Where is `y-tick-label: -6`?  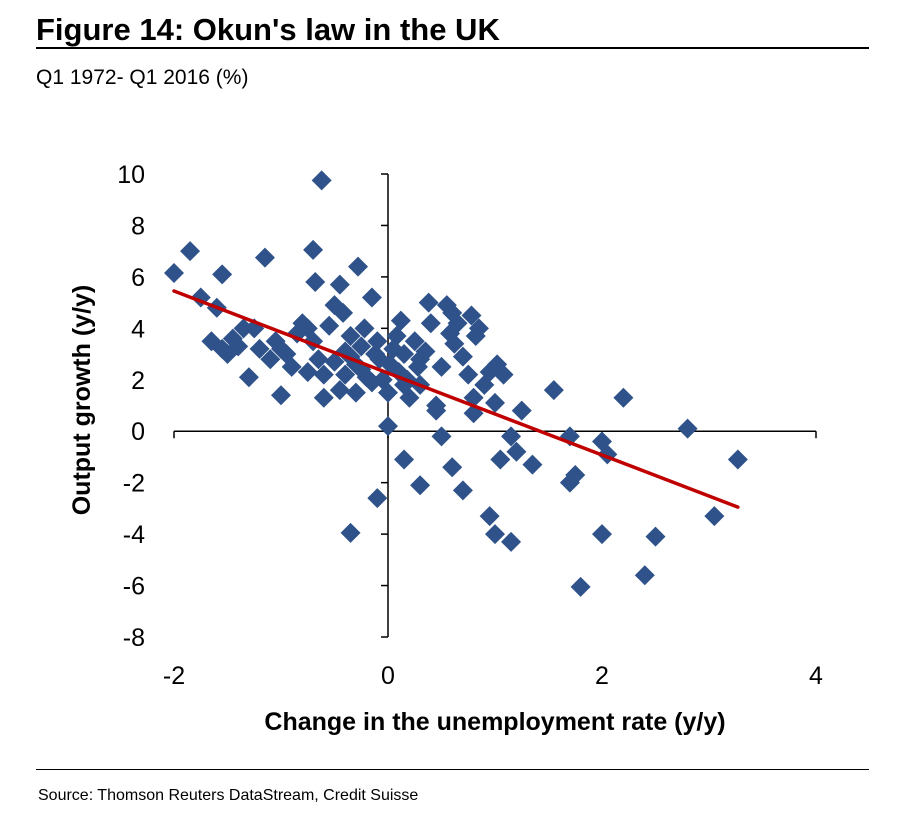
y-tick-label: -6 is located at coordinates (134, 587).